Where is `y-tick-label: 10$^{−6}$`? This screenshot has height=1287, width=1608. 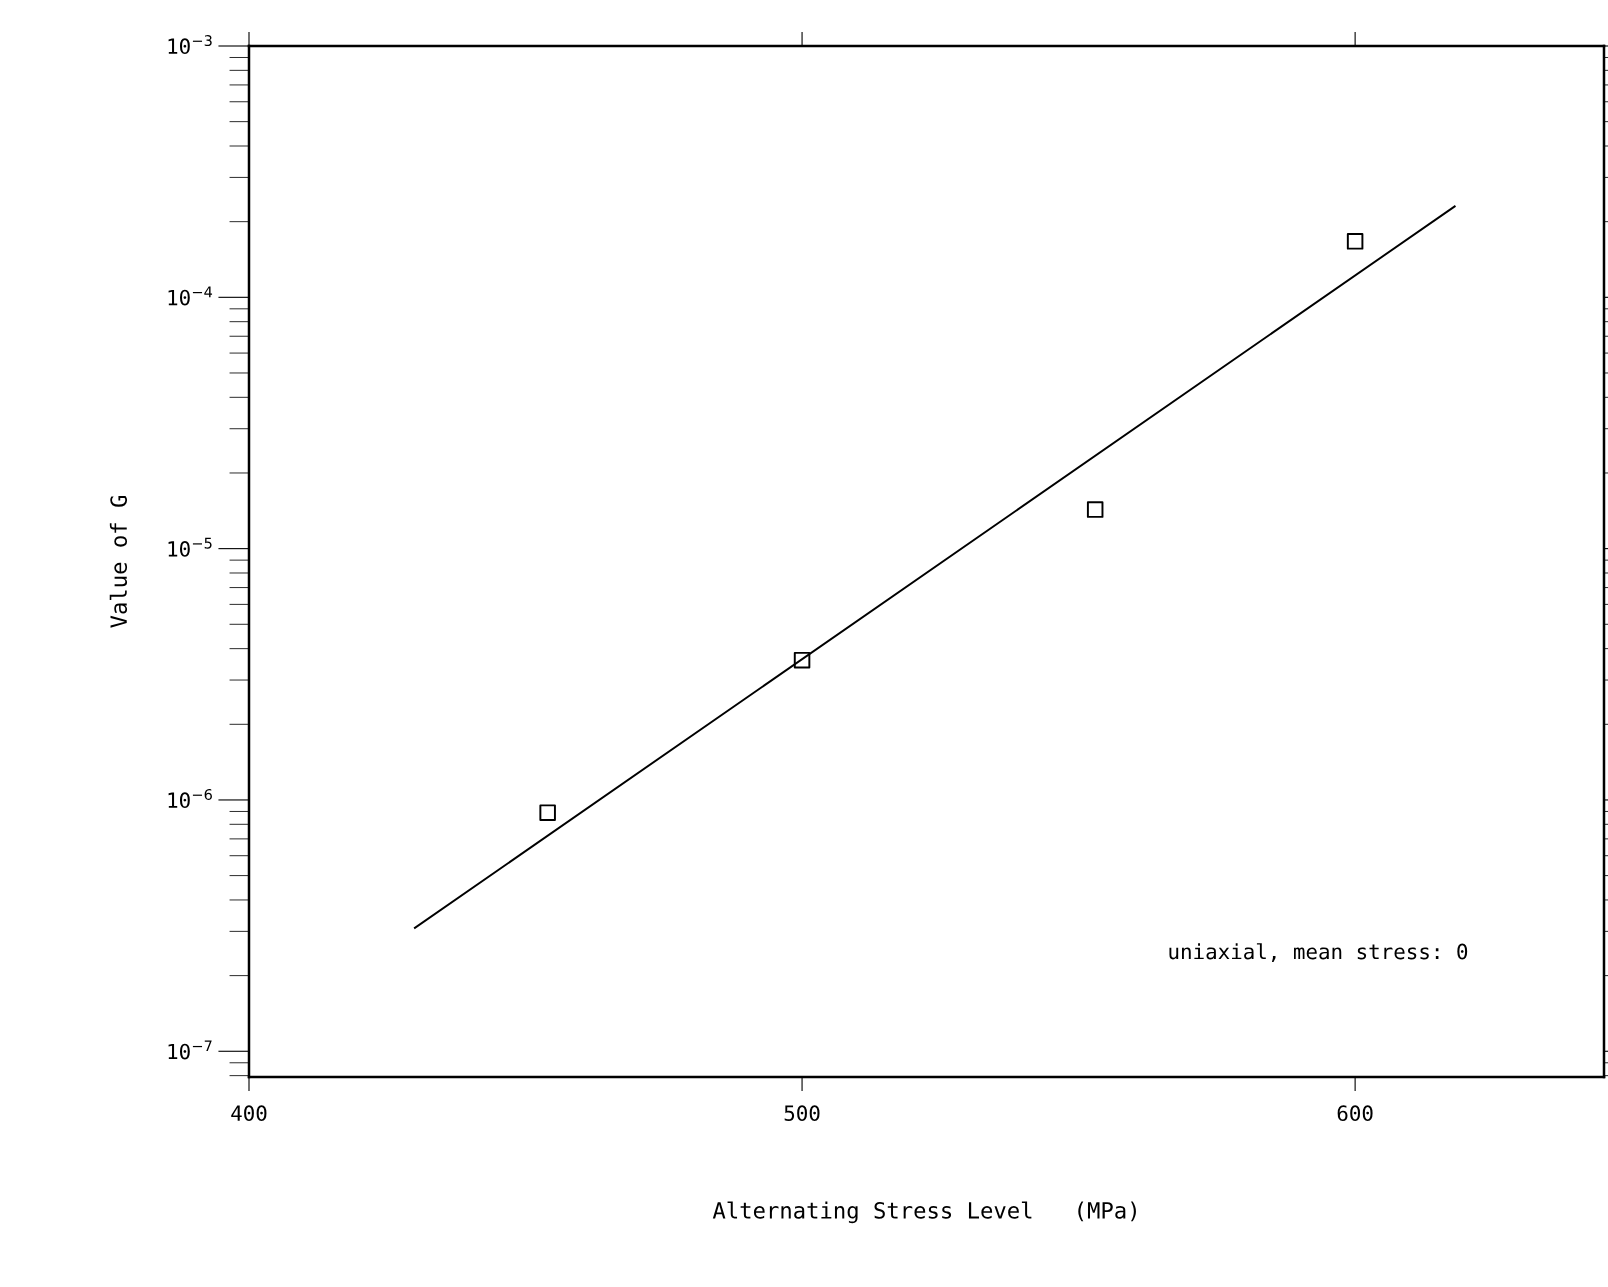
y-tick-label: 10$^{−6}$ is located at coordinates (190, 798).